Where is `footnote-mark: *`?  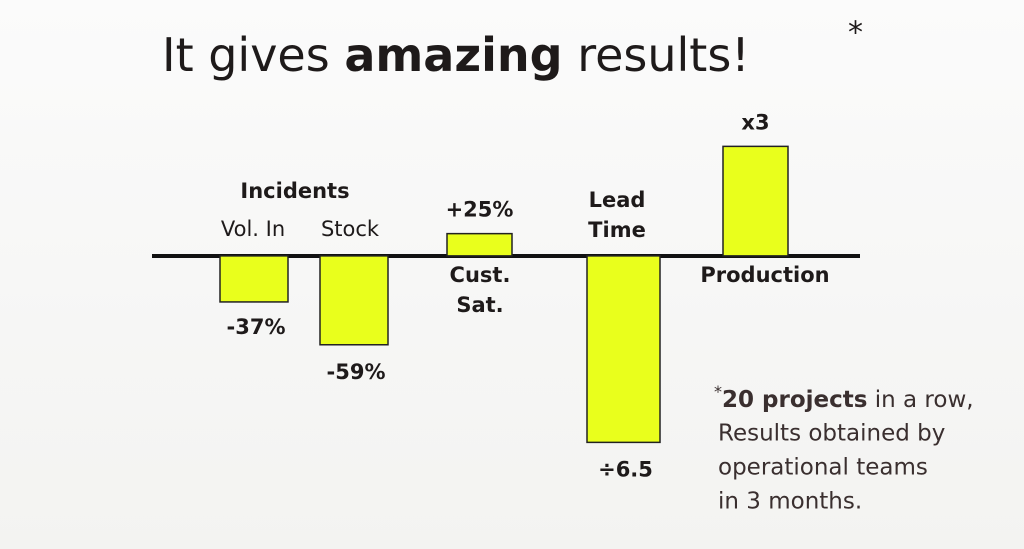
footnote-mark: * is located at coordinates (718, 391).